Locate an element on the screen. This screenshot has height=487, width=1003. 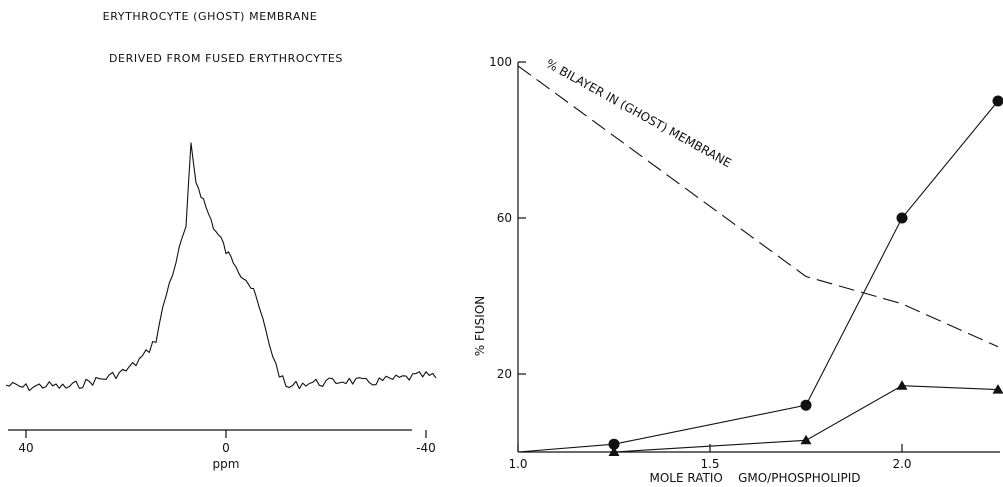
spectrum-x-tick-label: -40 is located at coordinates (426, 448).